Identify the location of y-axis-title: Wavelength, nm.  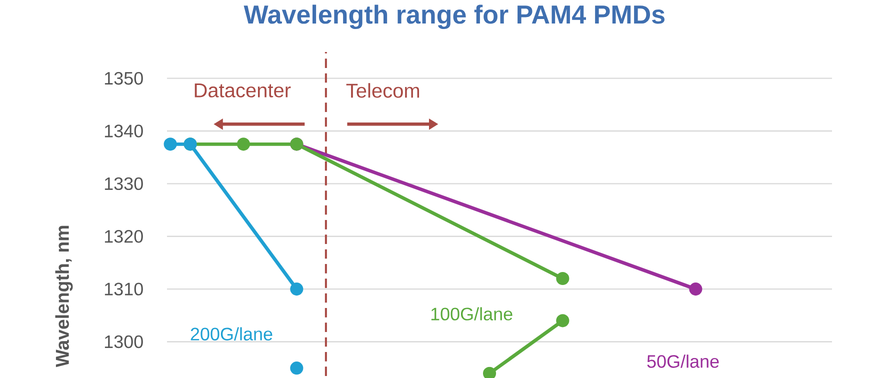
(64, 297).